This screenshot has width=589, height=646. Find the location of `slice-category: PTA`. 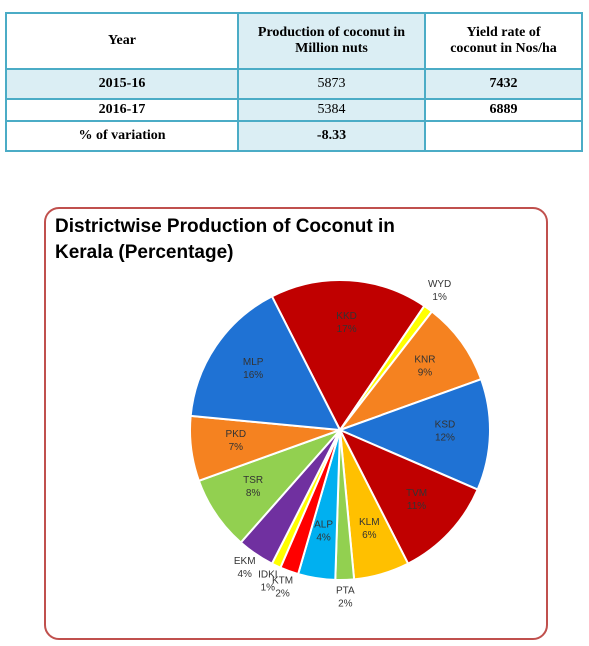

slice-category: PTA is located at coordinates (345, 590).